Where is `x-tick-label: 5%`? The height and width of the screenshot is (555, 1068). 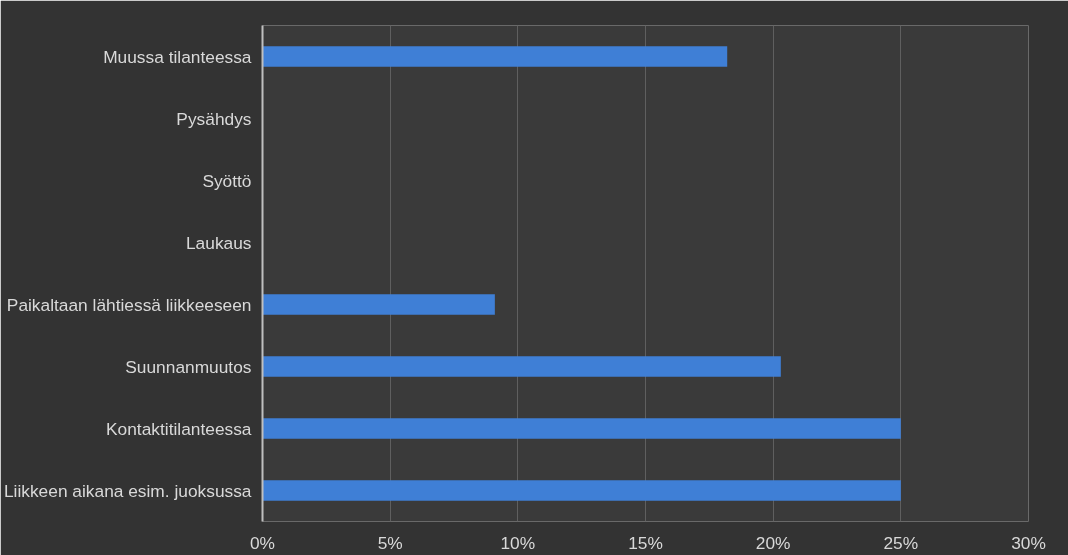
x-tick-label: 5% is located at coordinates (390, 542).